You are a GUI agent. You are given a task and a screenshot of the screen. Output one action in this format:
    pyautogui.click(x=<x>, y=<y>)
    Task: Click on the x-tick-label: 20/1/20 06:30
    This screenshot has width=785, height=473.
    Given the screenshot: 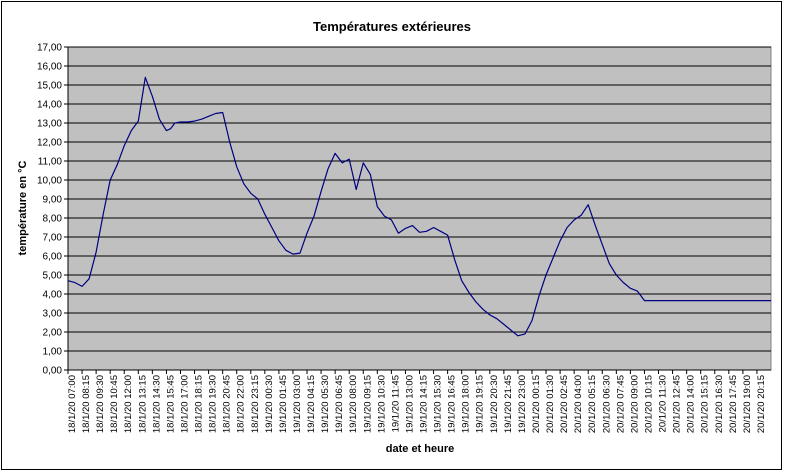 What is the action you would take?
    pyautogui.click(x=606, y=404)
    